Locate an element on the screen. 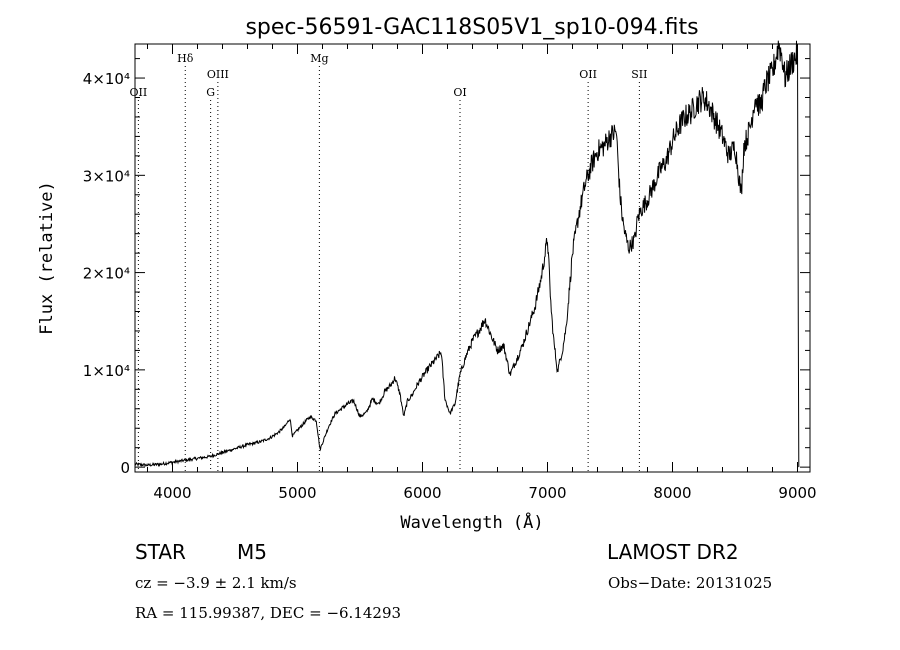  x-tick-label: 6000 is located at coordinates (422, 493).